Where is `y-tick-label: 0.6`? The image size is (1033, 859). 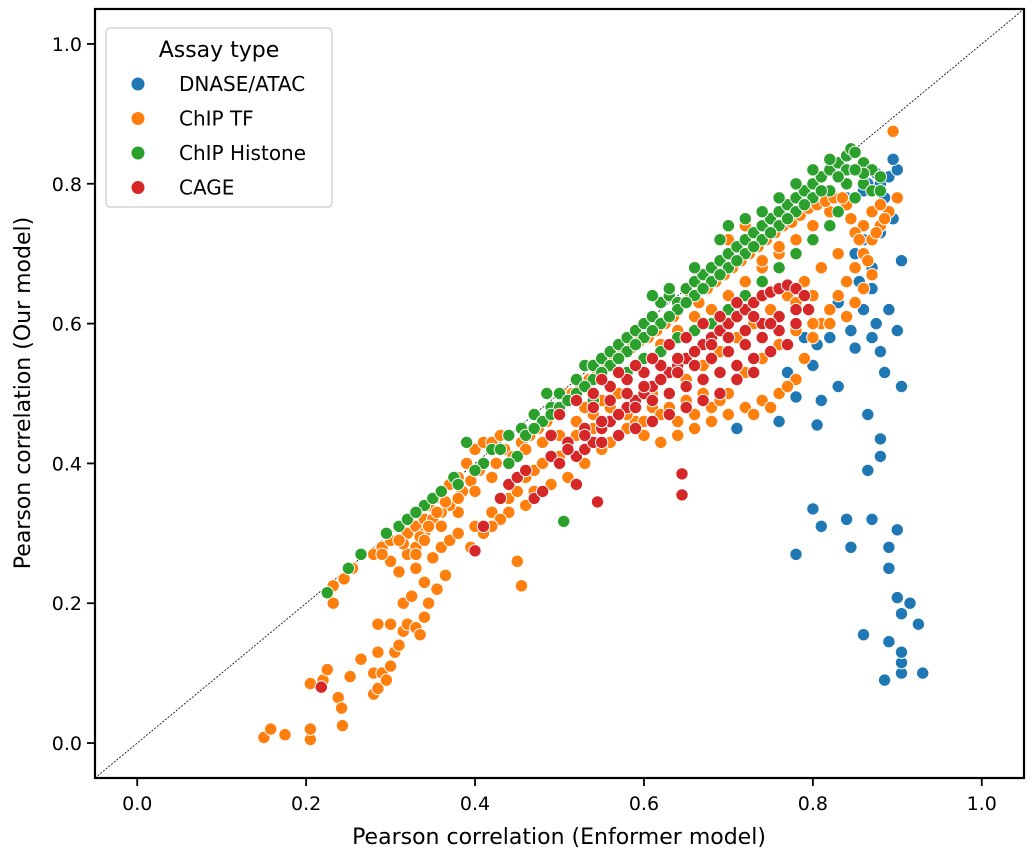 y-tick-label: 0.6 is located at coordinates (67, 325).